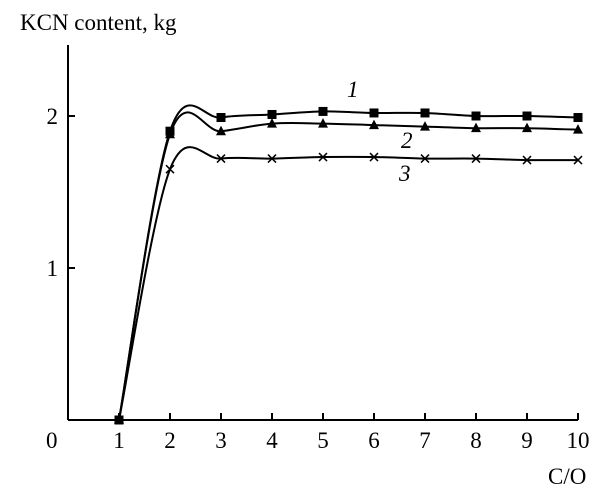 Image resolution: width=614 pixels, height=490 pixels. I want to click on x-tick-label-4: 4, so click(272, 440).